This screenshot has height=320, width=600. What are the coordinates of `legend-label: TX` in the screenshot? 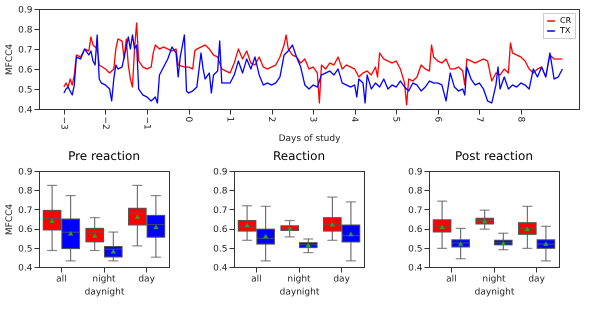 It's located at (565, 30).